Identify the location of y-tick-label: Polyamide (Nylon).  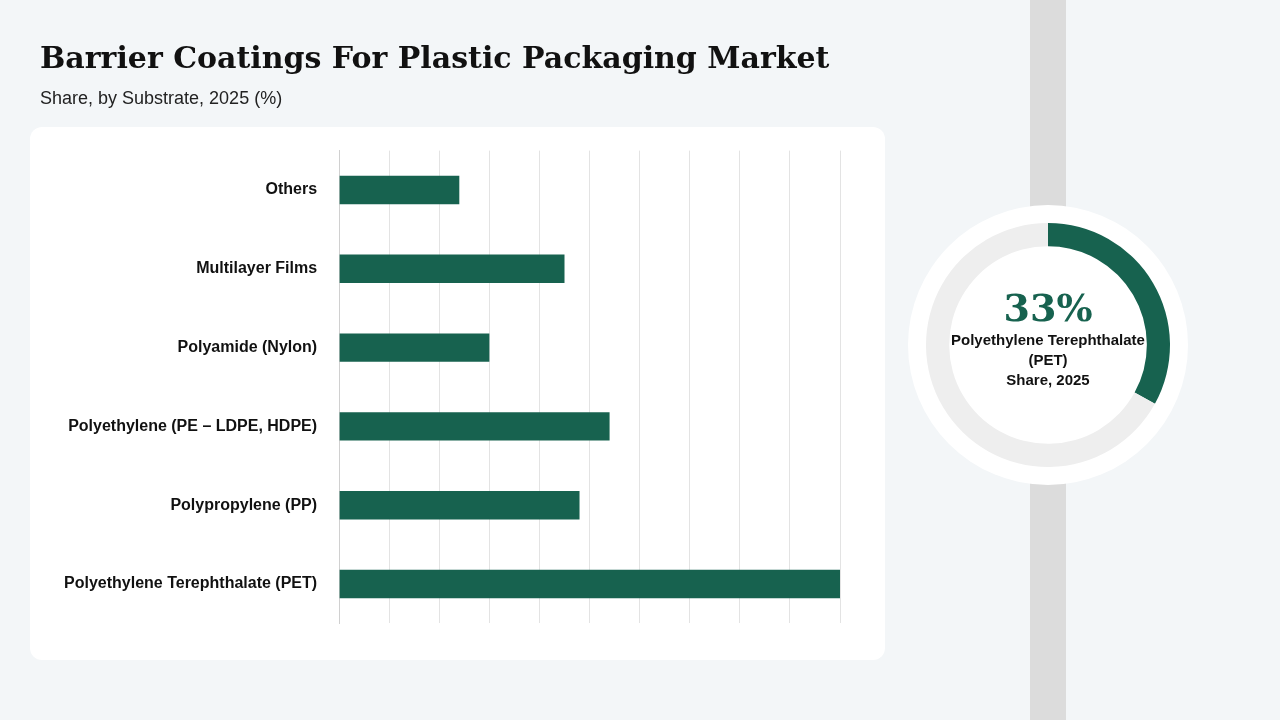
(247, 347).